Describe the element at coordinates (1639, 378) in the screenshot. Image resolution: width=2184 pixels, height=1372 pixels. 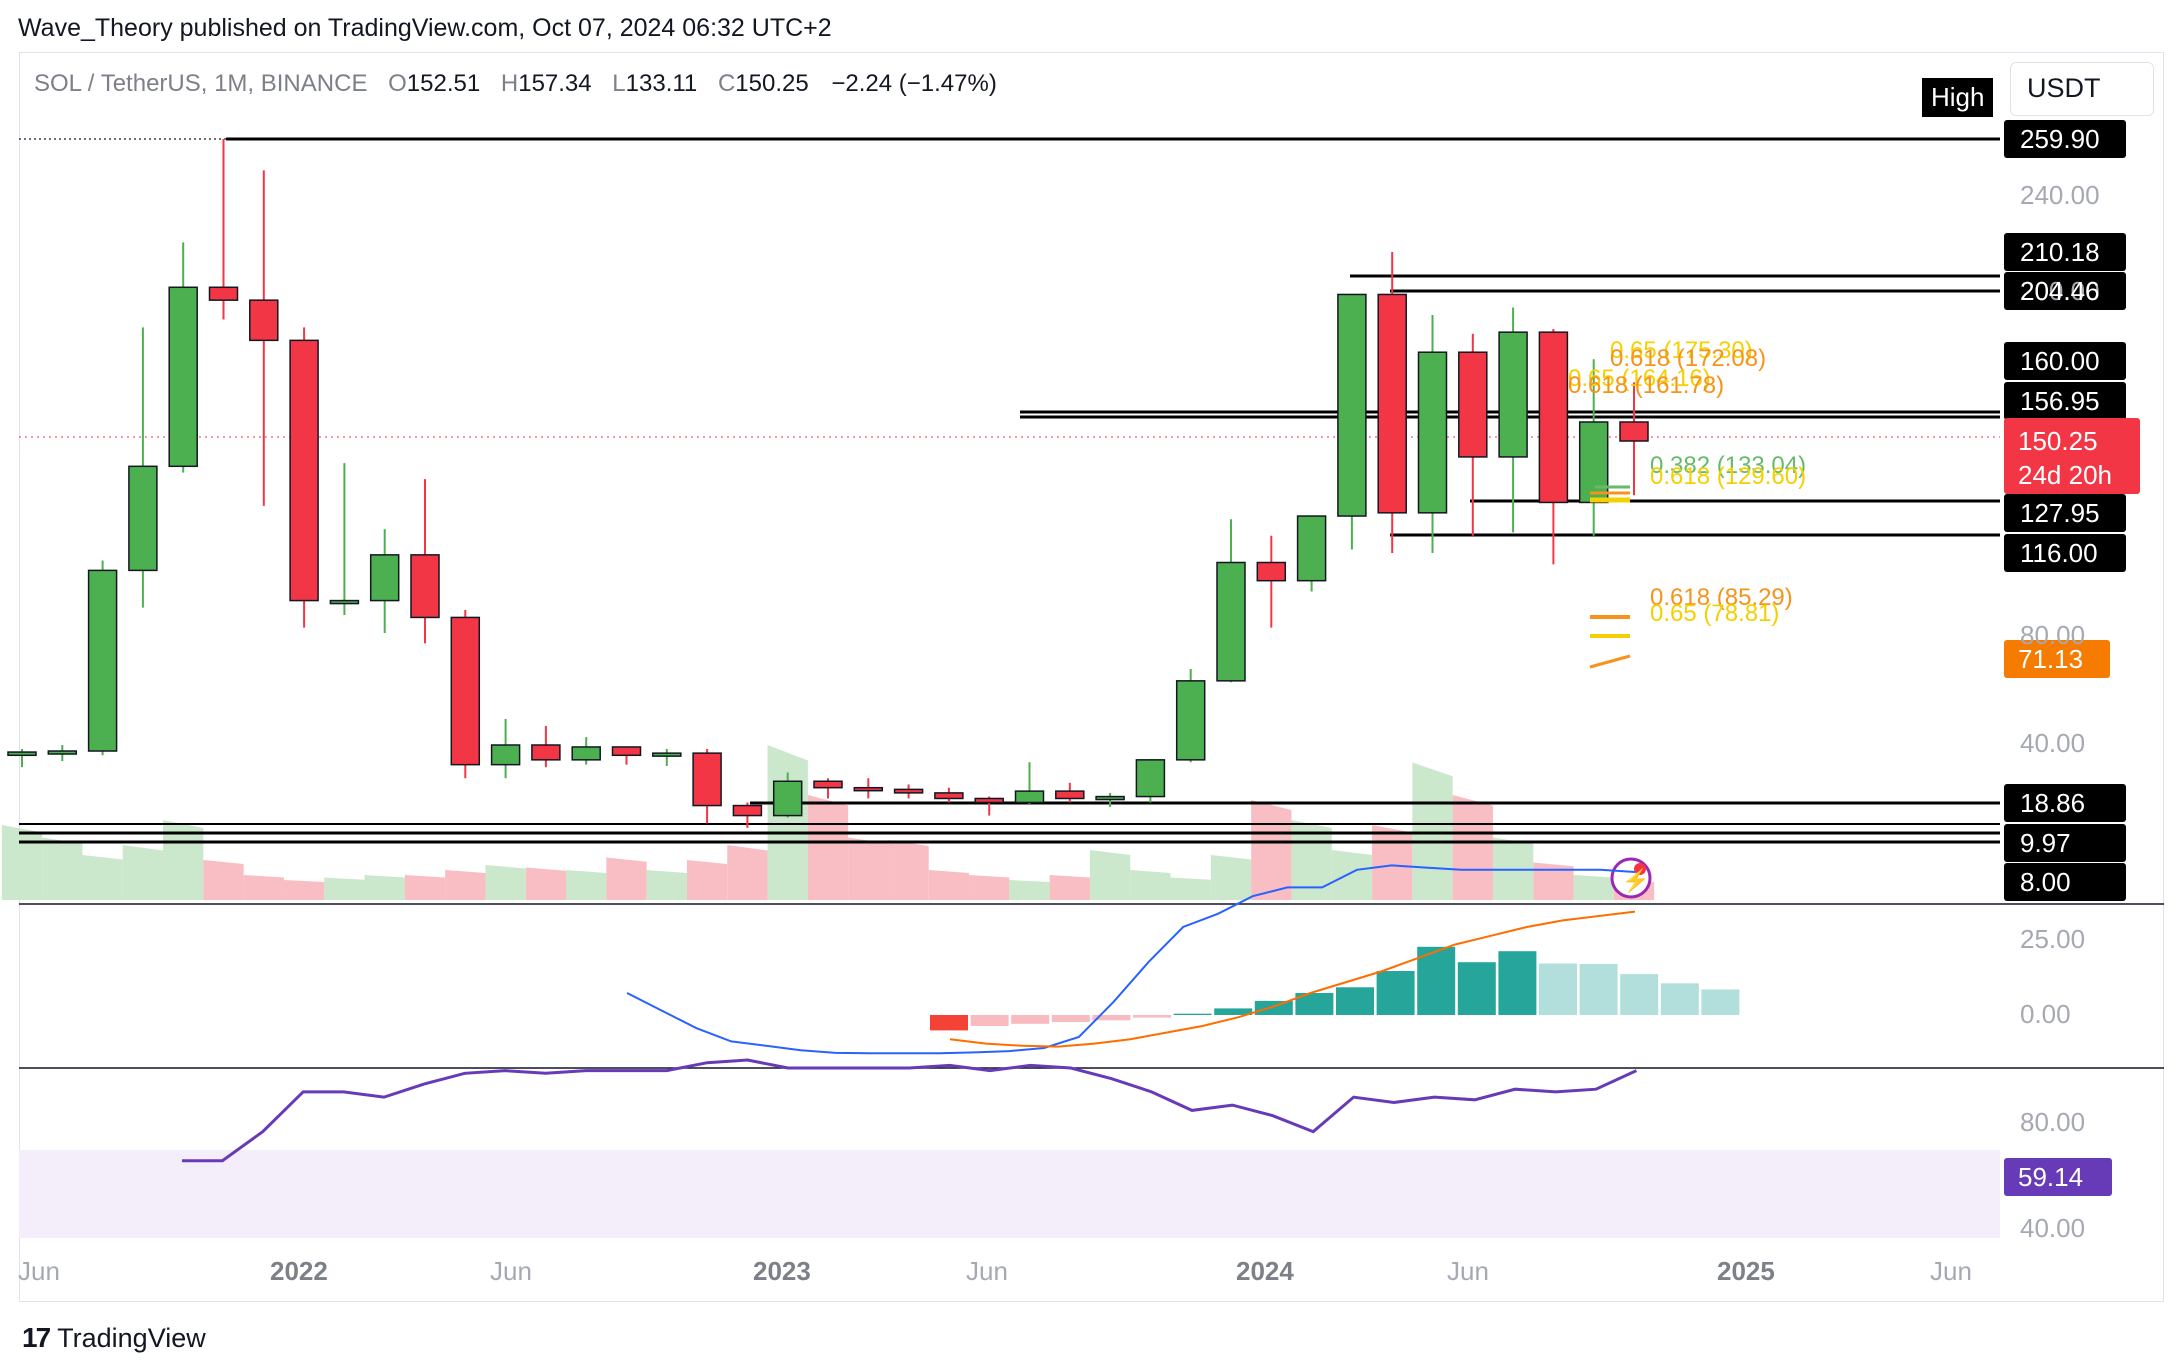
I see `fib-label: 0.65 (164.16)` at that location.